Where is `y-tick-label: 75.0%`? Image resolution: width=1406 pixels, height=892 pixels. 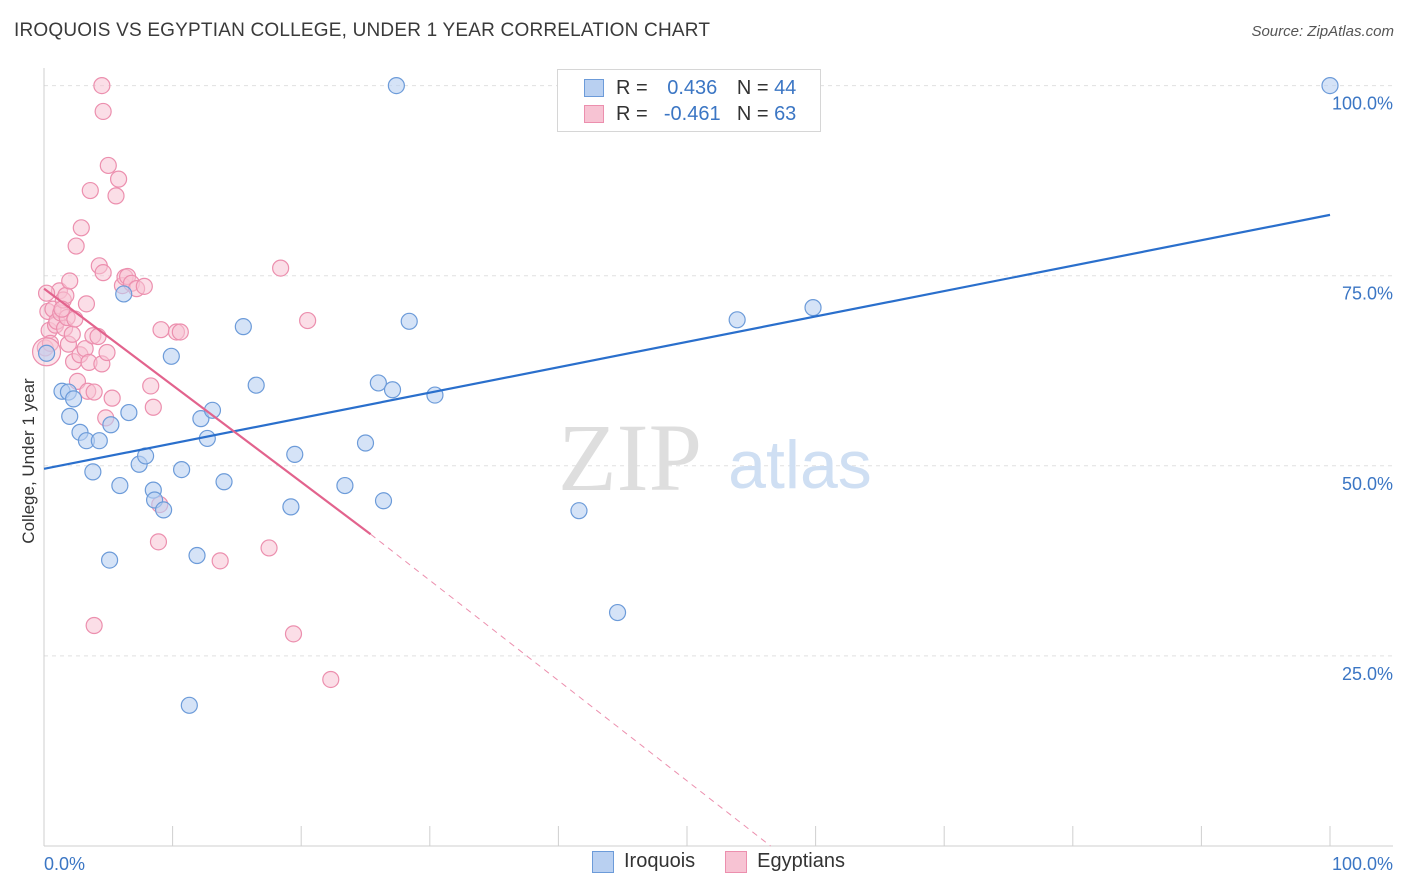
y-tick-label: 75.0% is located at coordinates (1367, 294).